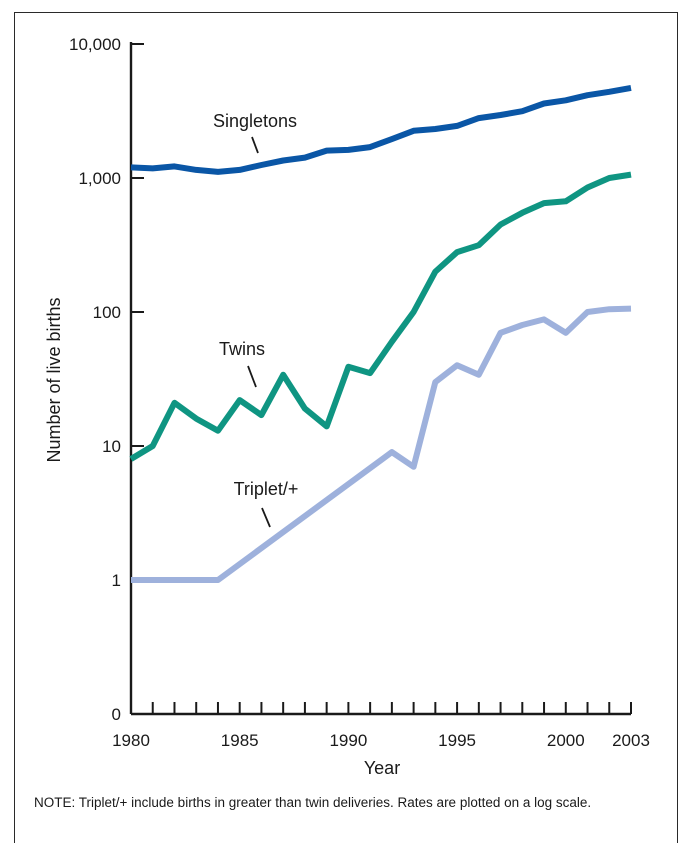  What do you see at coordinates (54, 379) in the screenshot?
I see `y-axis-title: Number of live births` at bounding box center [54, 379].